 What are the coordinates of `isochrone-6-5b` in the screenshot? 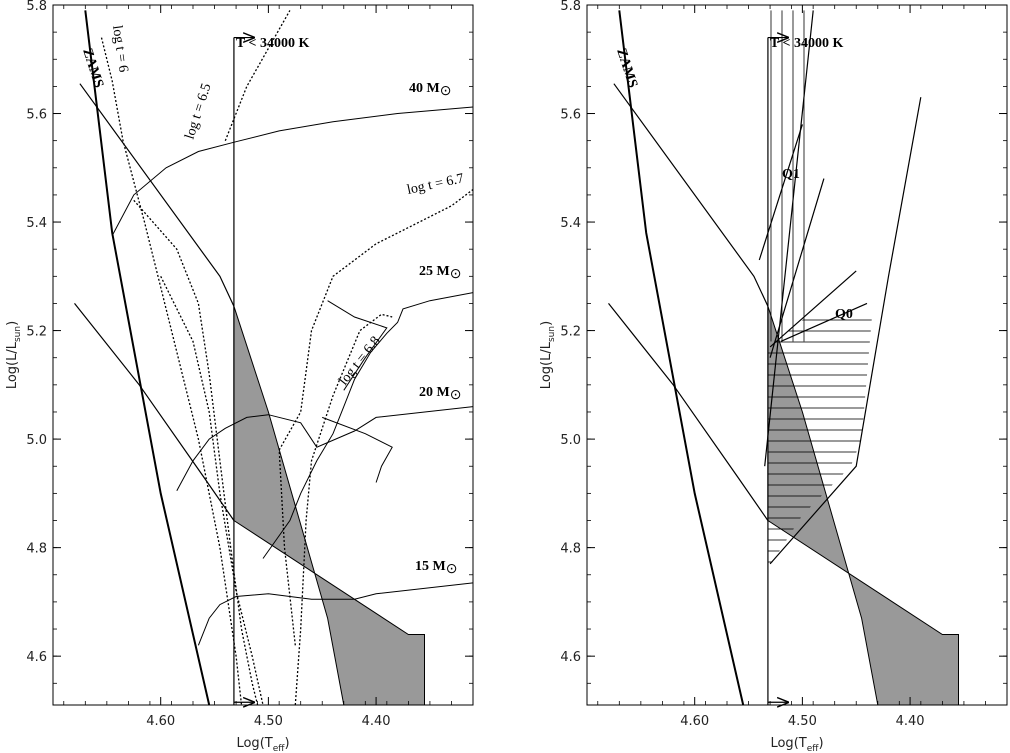 It's located at (212, 490).